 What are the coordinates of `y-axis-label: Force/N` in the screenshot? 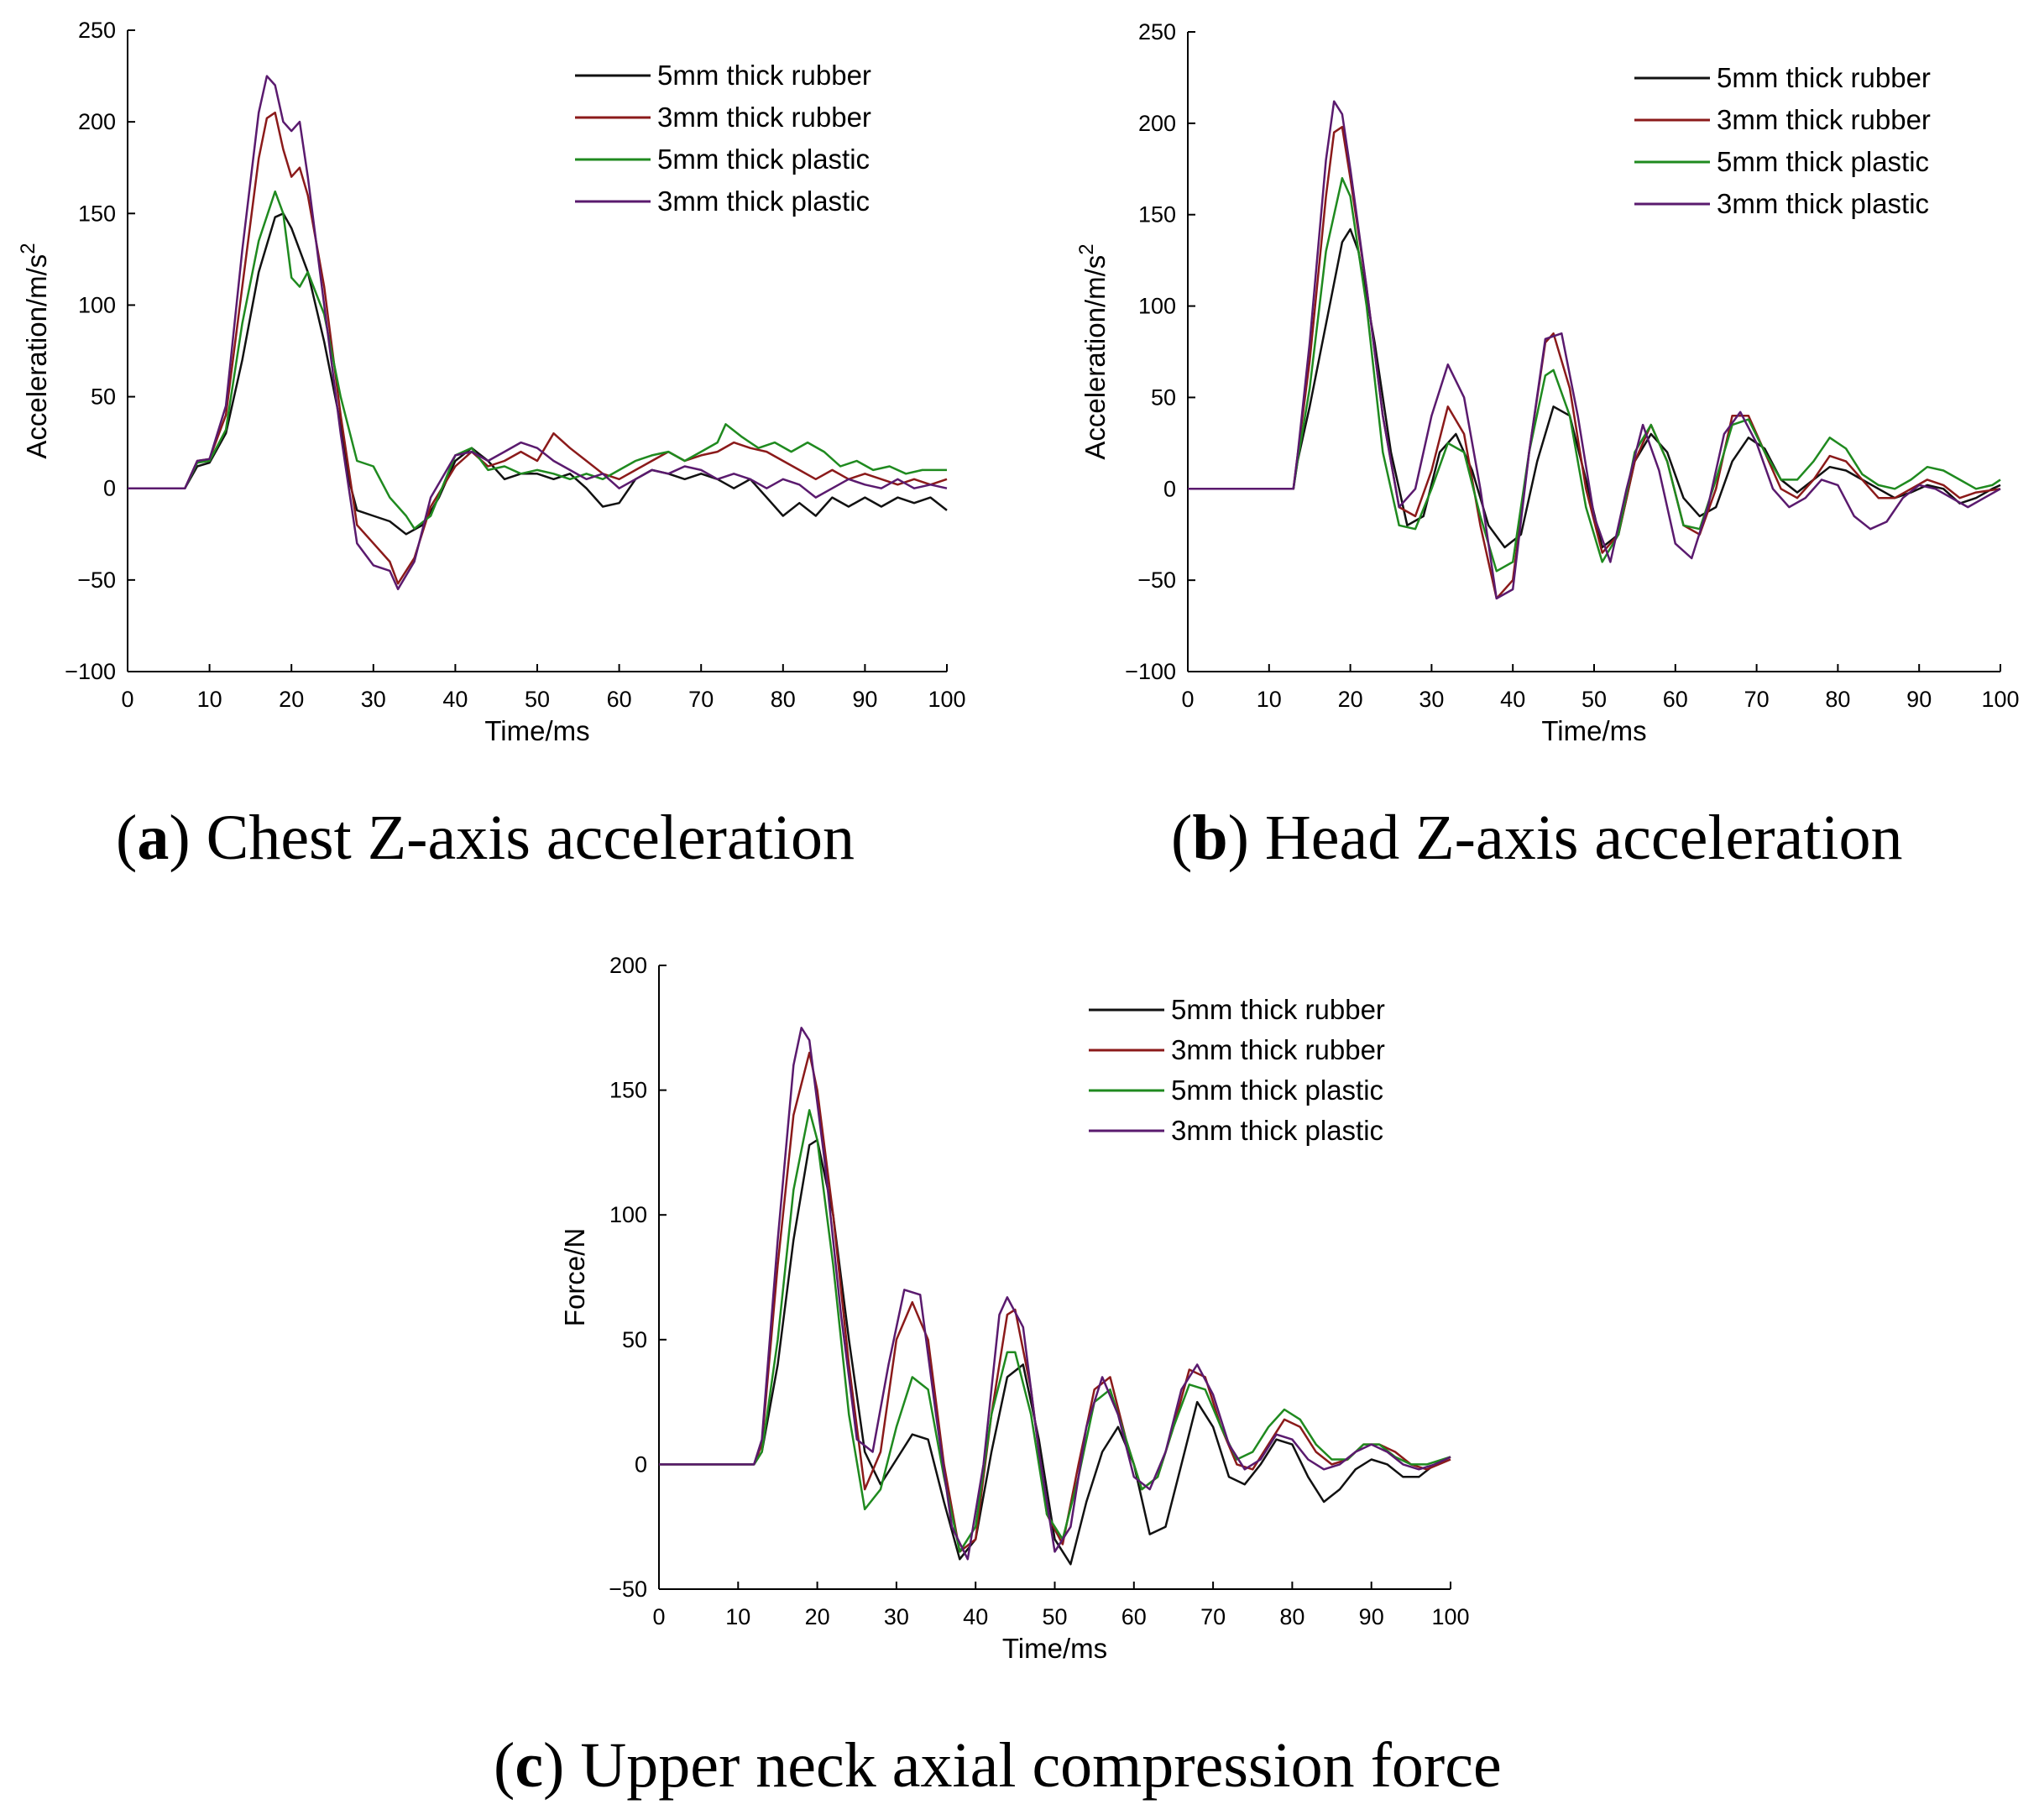 It's located at (575, 1277).